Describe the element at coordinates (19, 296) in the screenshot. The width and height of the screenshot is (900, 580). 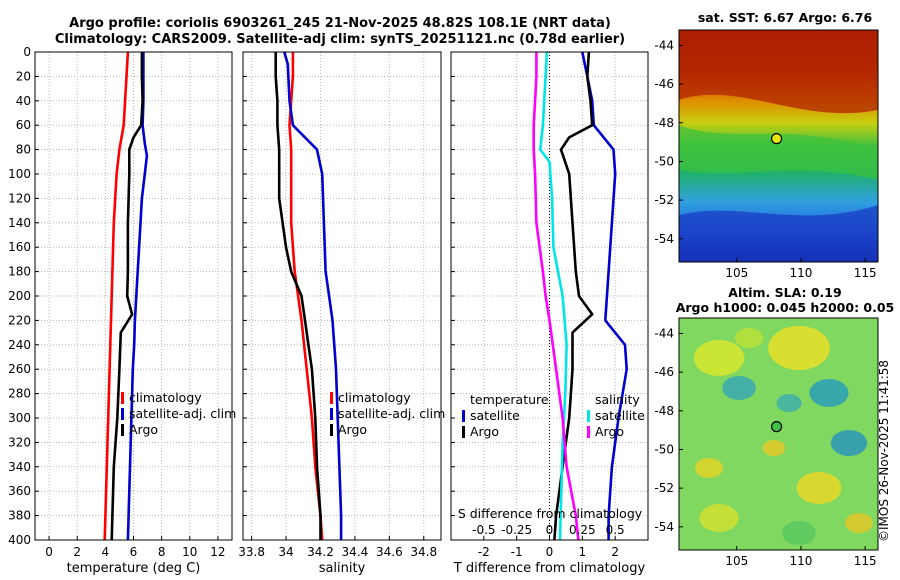
I see `y-tick-label: 200` at that location.